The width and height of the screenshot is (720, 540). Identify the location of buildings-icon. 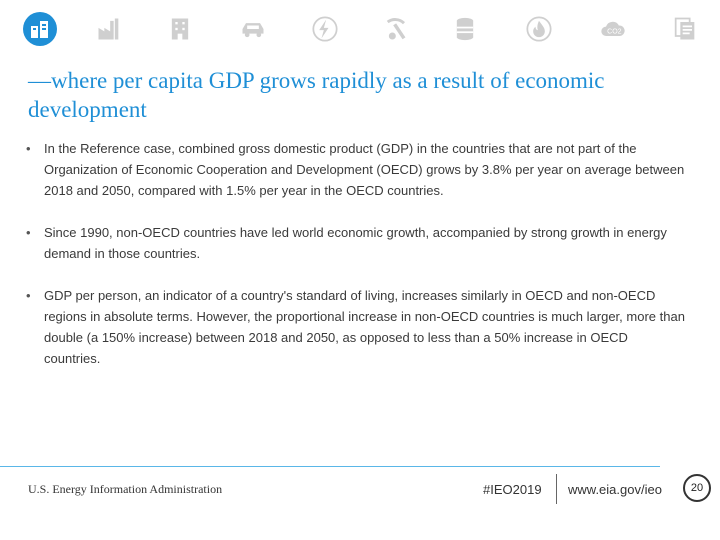
(40, 29).